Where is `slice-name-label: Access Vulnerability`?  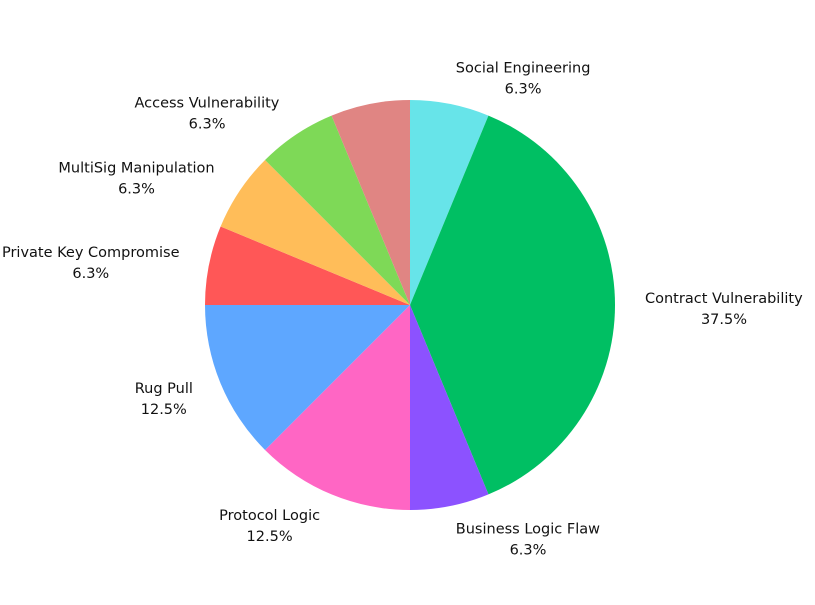 slice-name-label: Access Vulnerability is located at coordinates (206, 104).